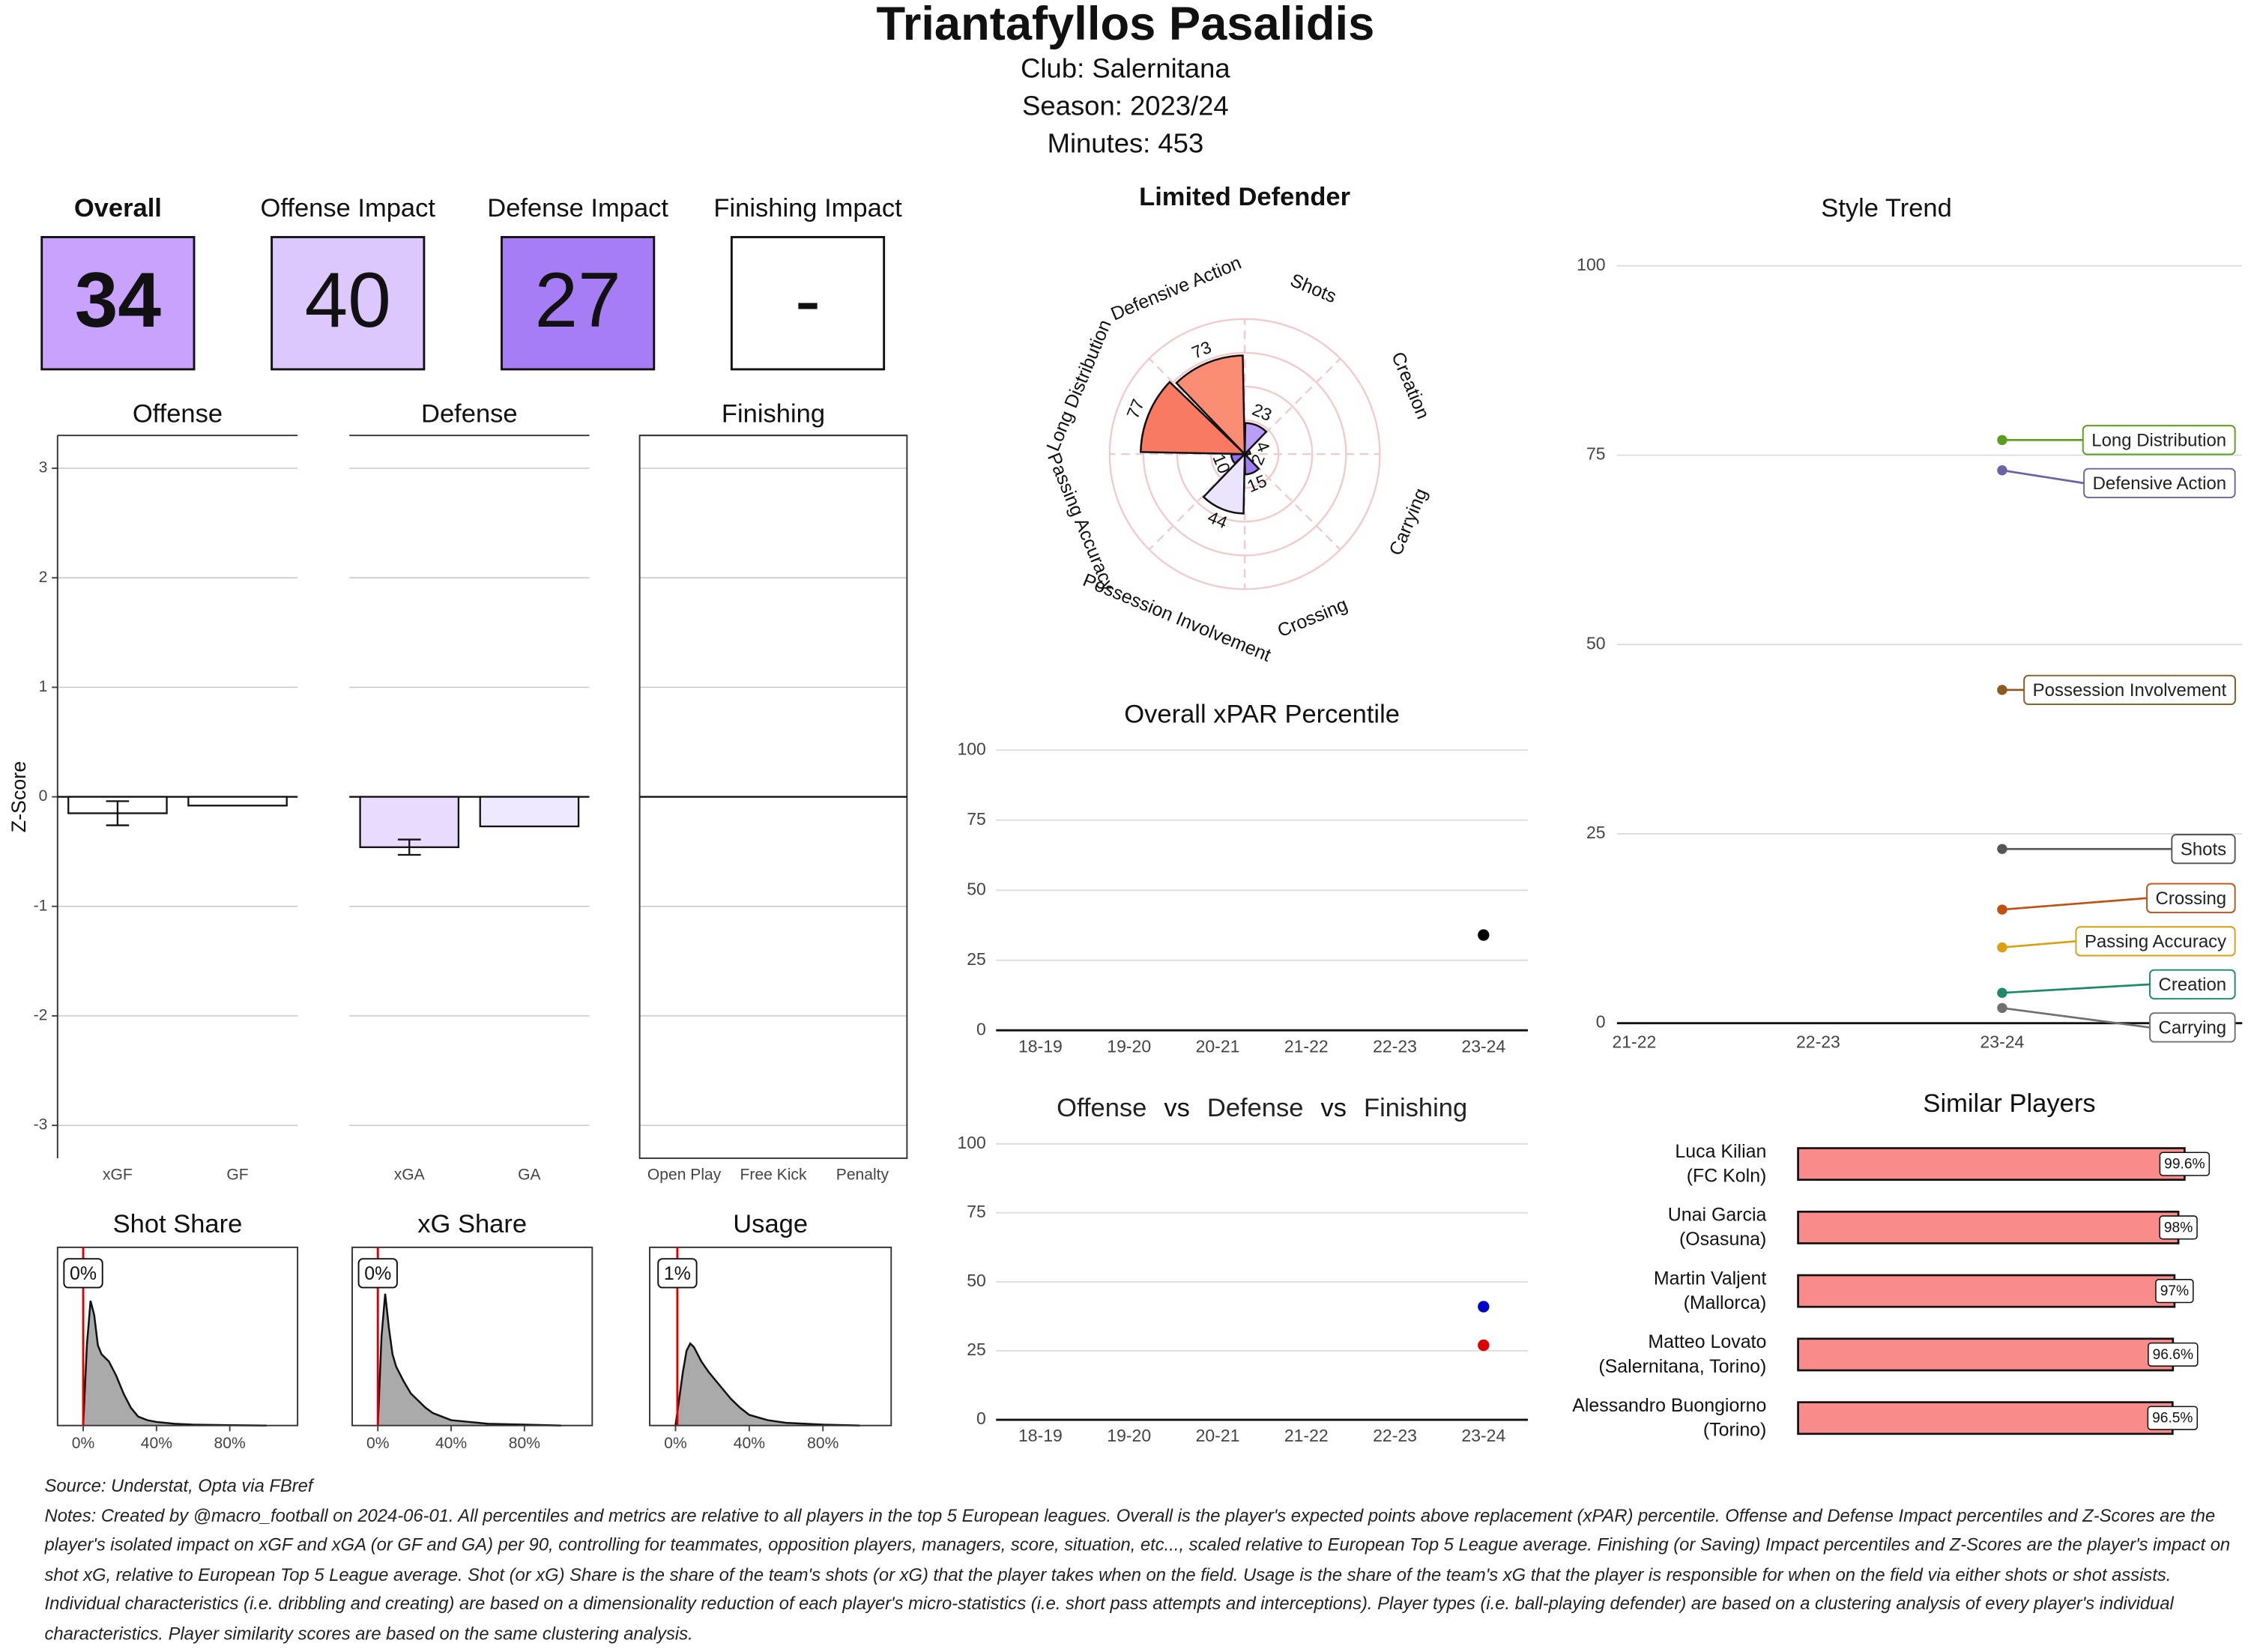 The image size is (2248, 1652). I want to click on value-label: 98%, so click(2178, 1227).